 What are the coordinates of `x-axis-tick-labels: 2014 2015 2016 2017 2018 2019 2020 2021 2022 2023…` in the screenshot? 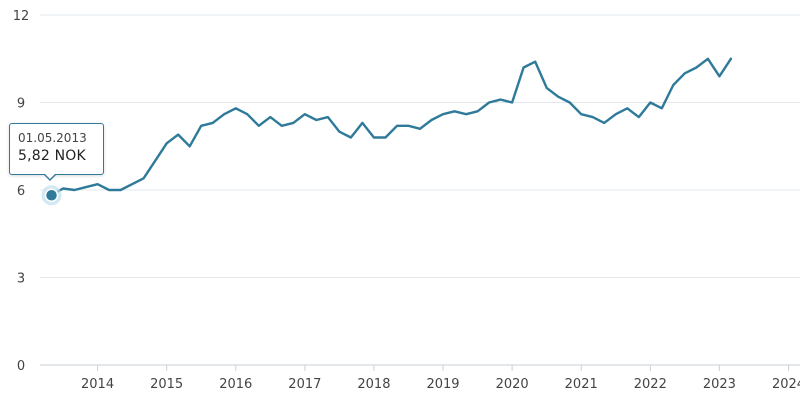 It's located at (440, 378).